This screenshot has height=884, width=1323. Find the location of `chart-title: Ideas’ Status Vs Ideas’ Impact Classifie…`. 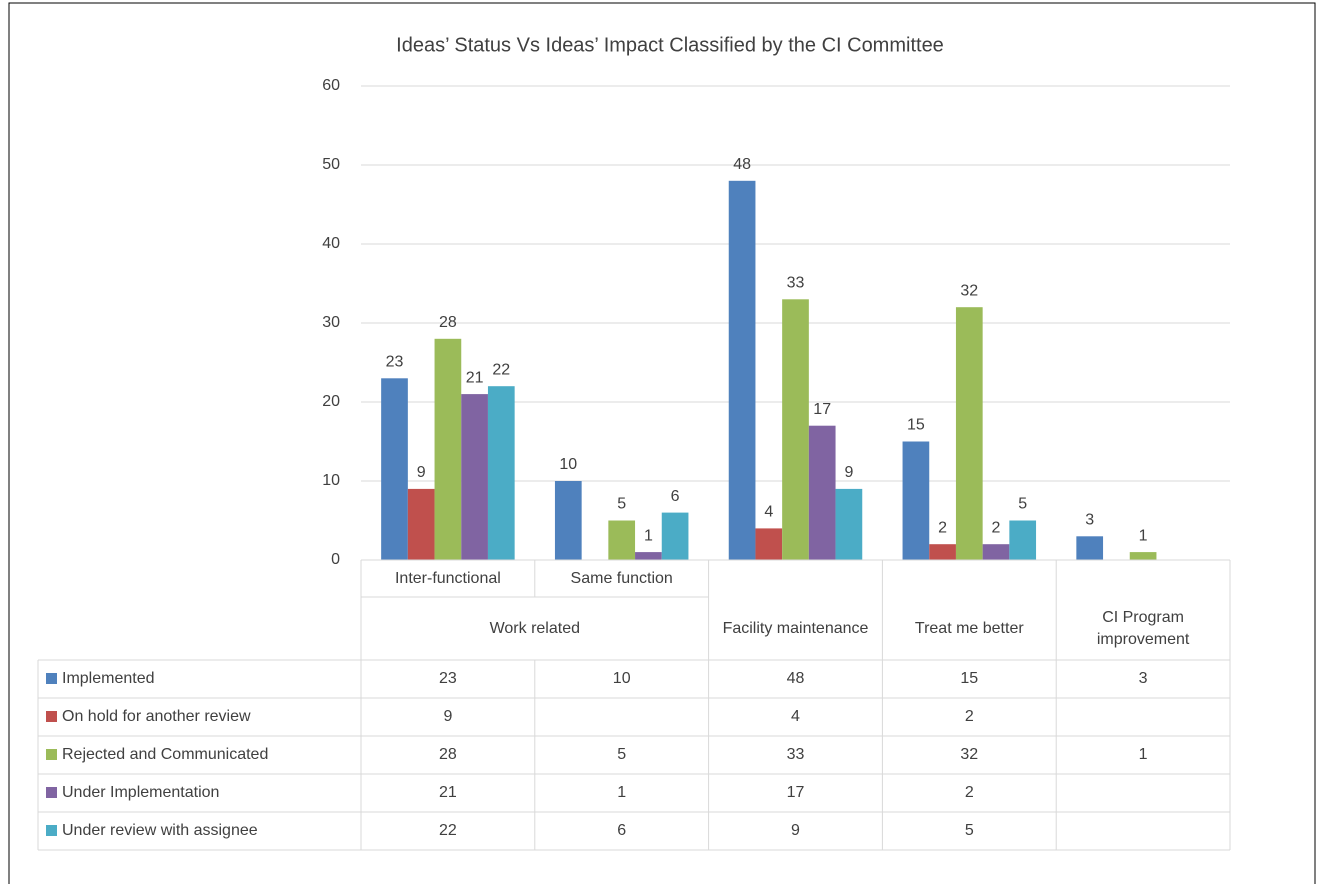

chart-title: Ideas’ Status Vs Ideas’ Impact Classifie… is located at coordinates (670, 45).